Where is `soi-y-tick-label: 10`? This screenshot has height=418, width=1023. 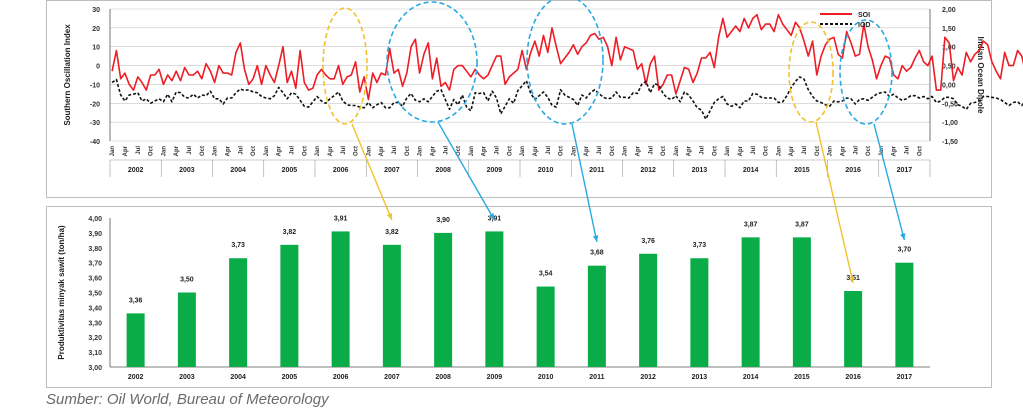
soi-y-tick-label: 10 is located at coordinates (96, 48).